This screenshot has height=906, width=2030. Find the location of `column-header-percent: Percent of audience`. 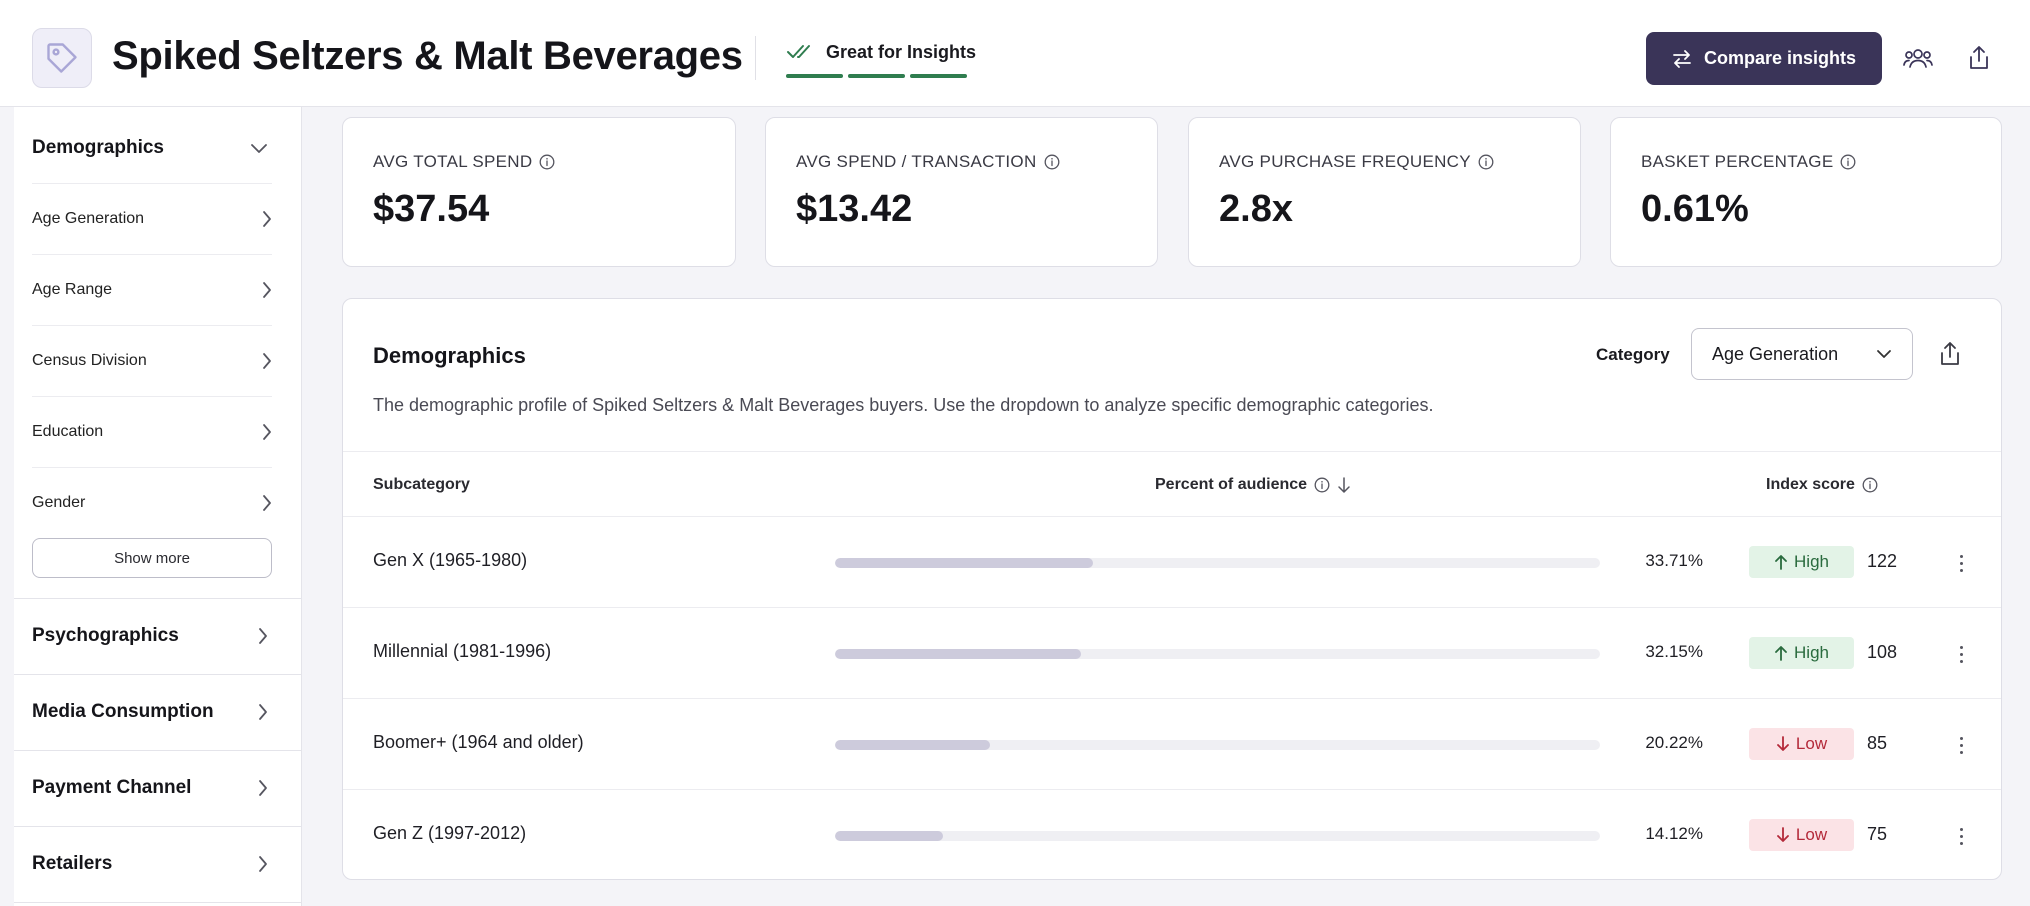

column-header-percent: Percent of audience is located at coordinates (1253, 485).